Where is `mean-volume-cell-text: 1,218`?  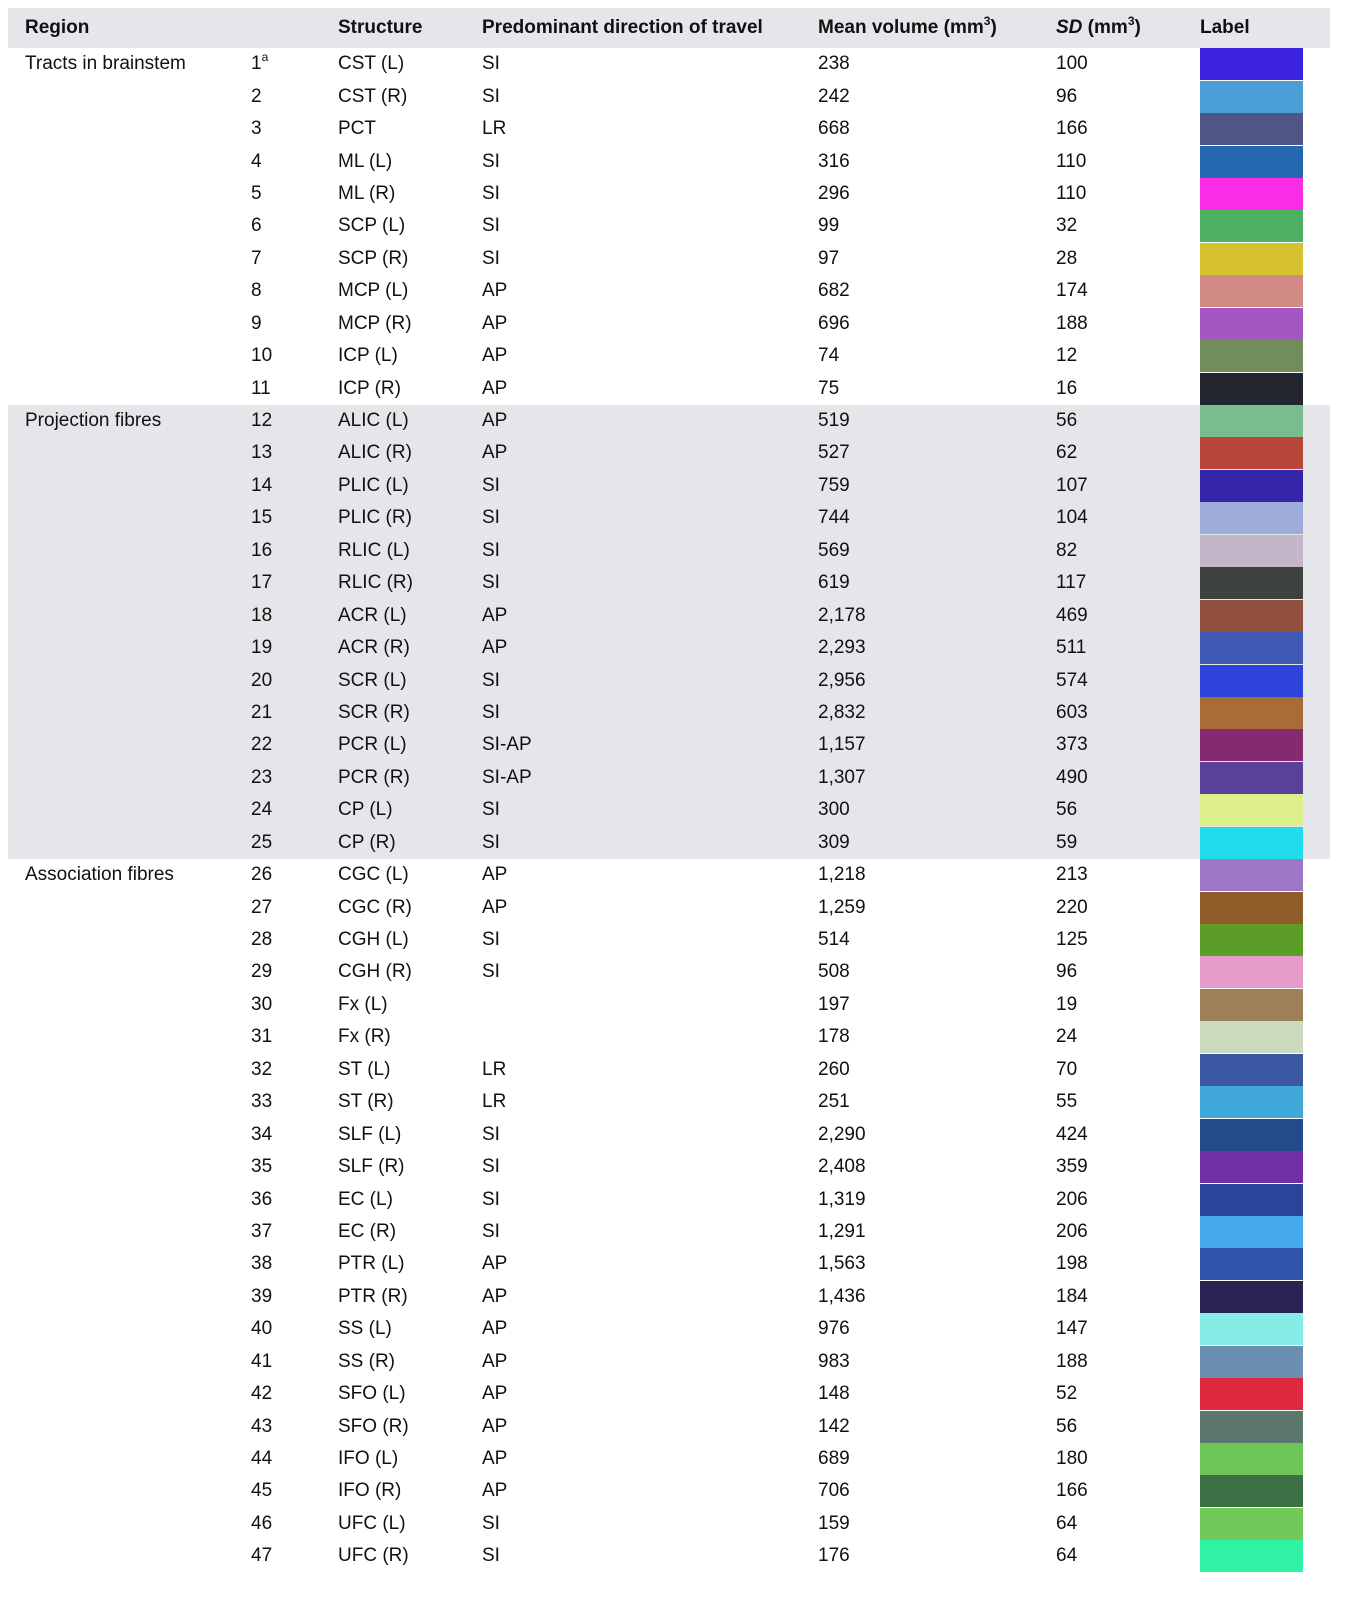
mean-volume-cell-text: 1,218 is located at coordinates (842, 875).